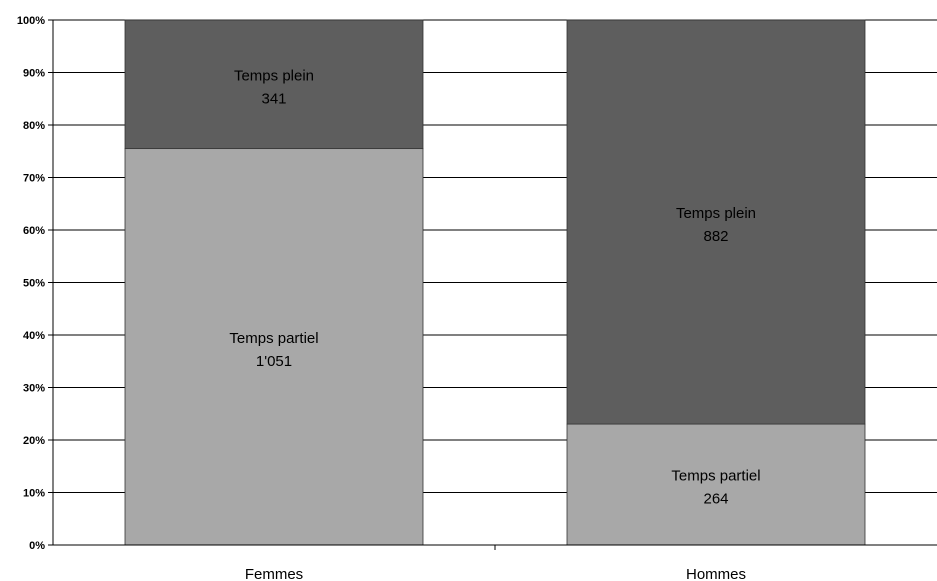  Describe the element at coordinates (274, 361) in the screenshot. I see `segment-value-label: 1'051` at that location.